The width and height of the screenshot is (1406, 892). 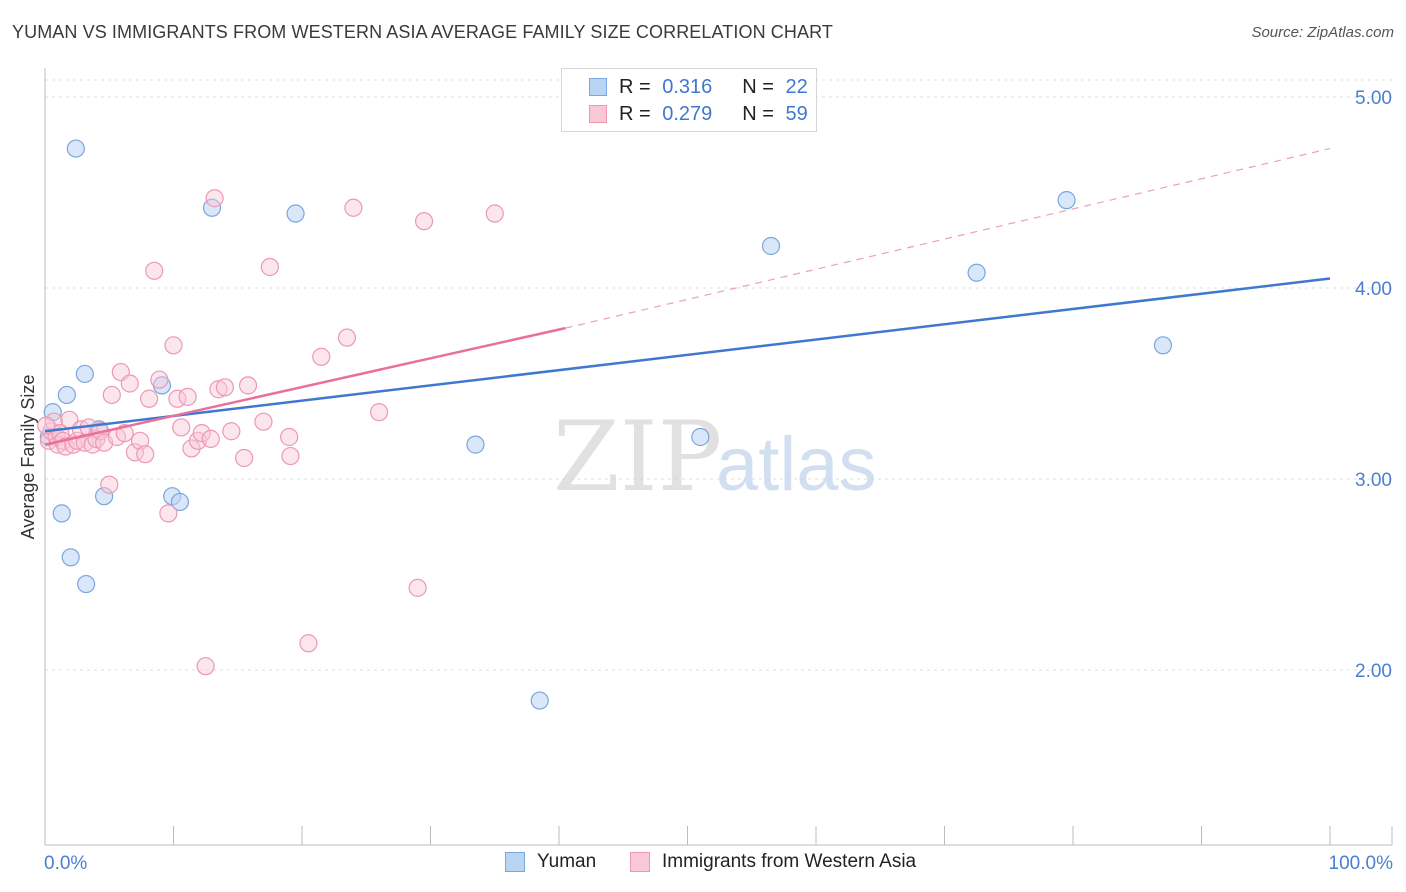 What do you see at coordinates (1373, 671) in the screenshot?
I see `y-tick-label: 2.00` at bounding box center [1373, 671].